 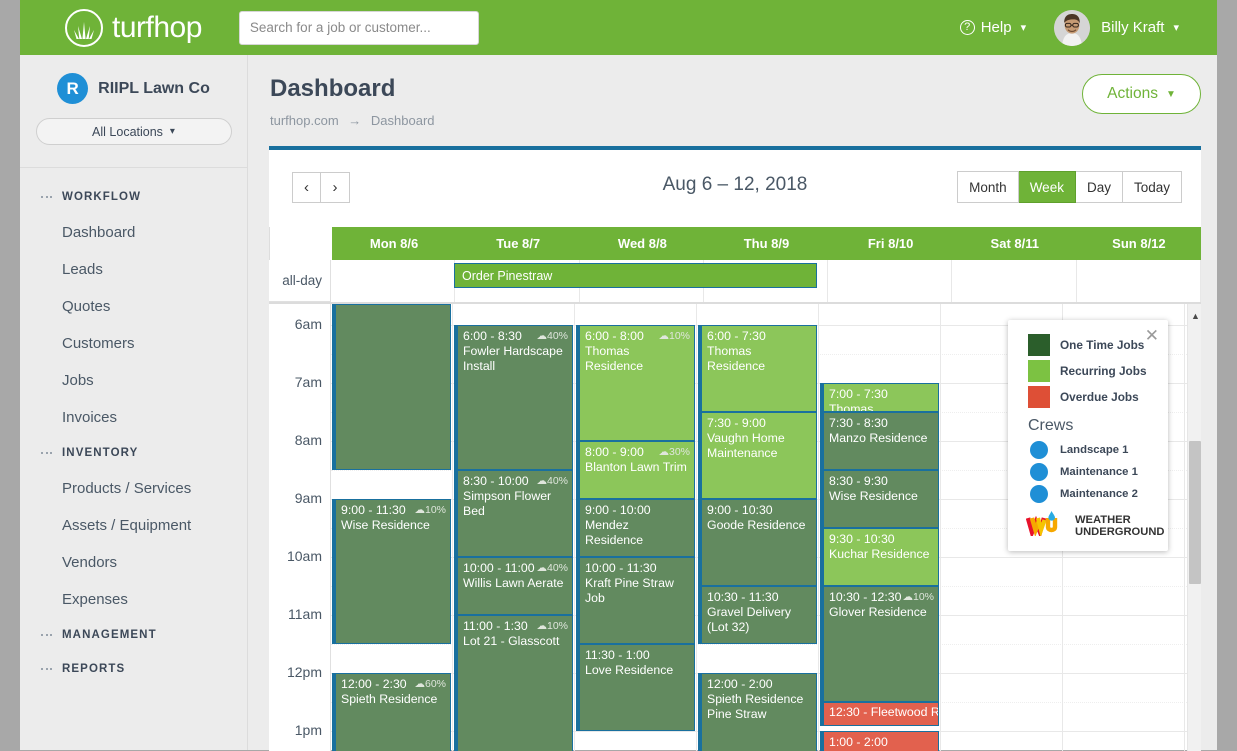 I want to click on calendar-nav-buttons: ‹ ›, so click(x=321, y=187).